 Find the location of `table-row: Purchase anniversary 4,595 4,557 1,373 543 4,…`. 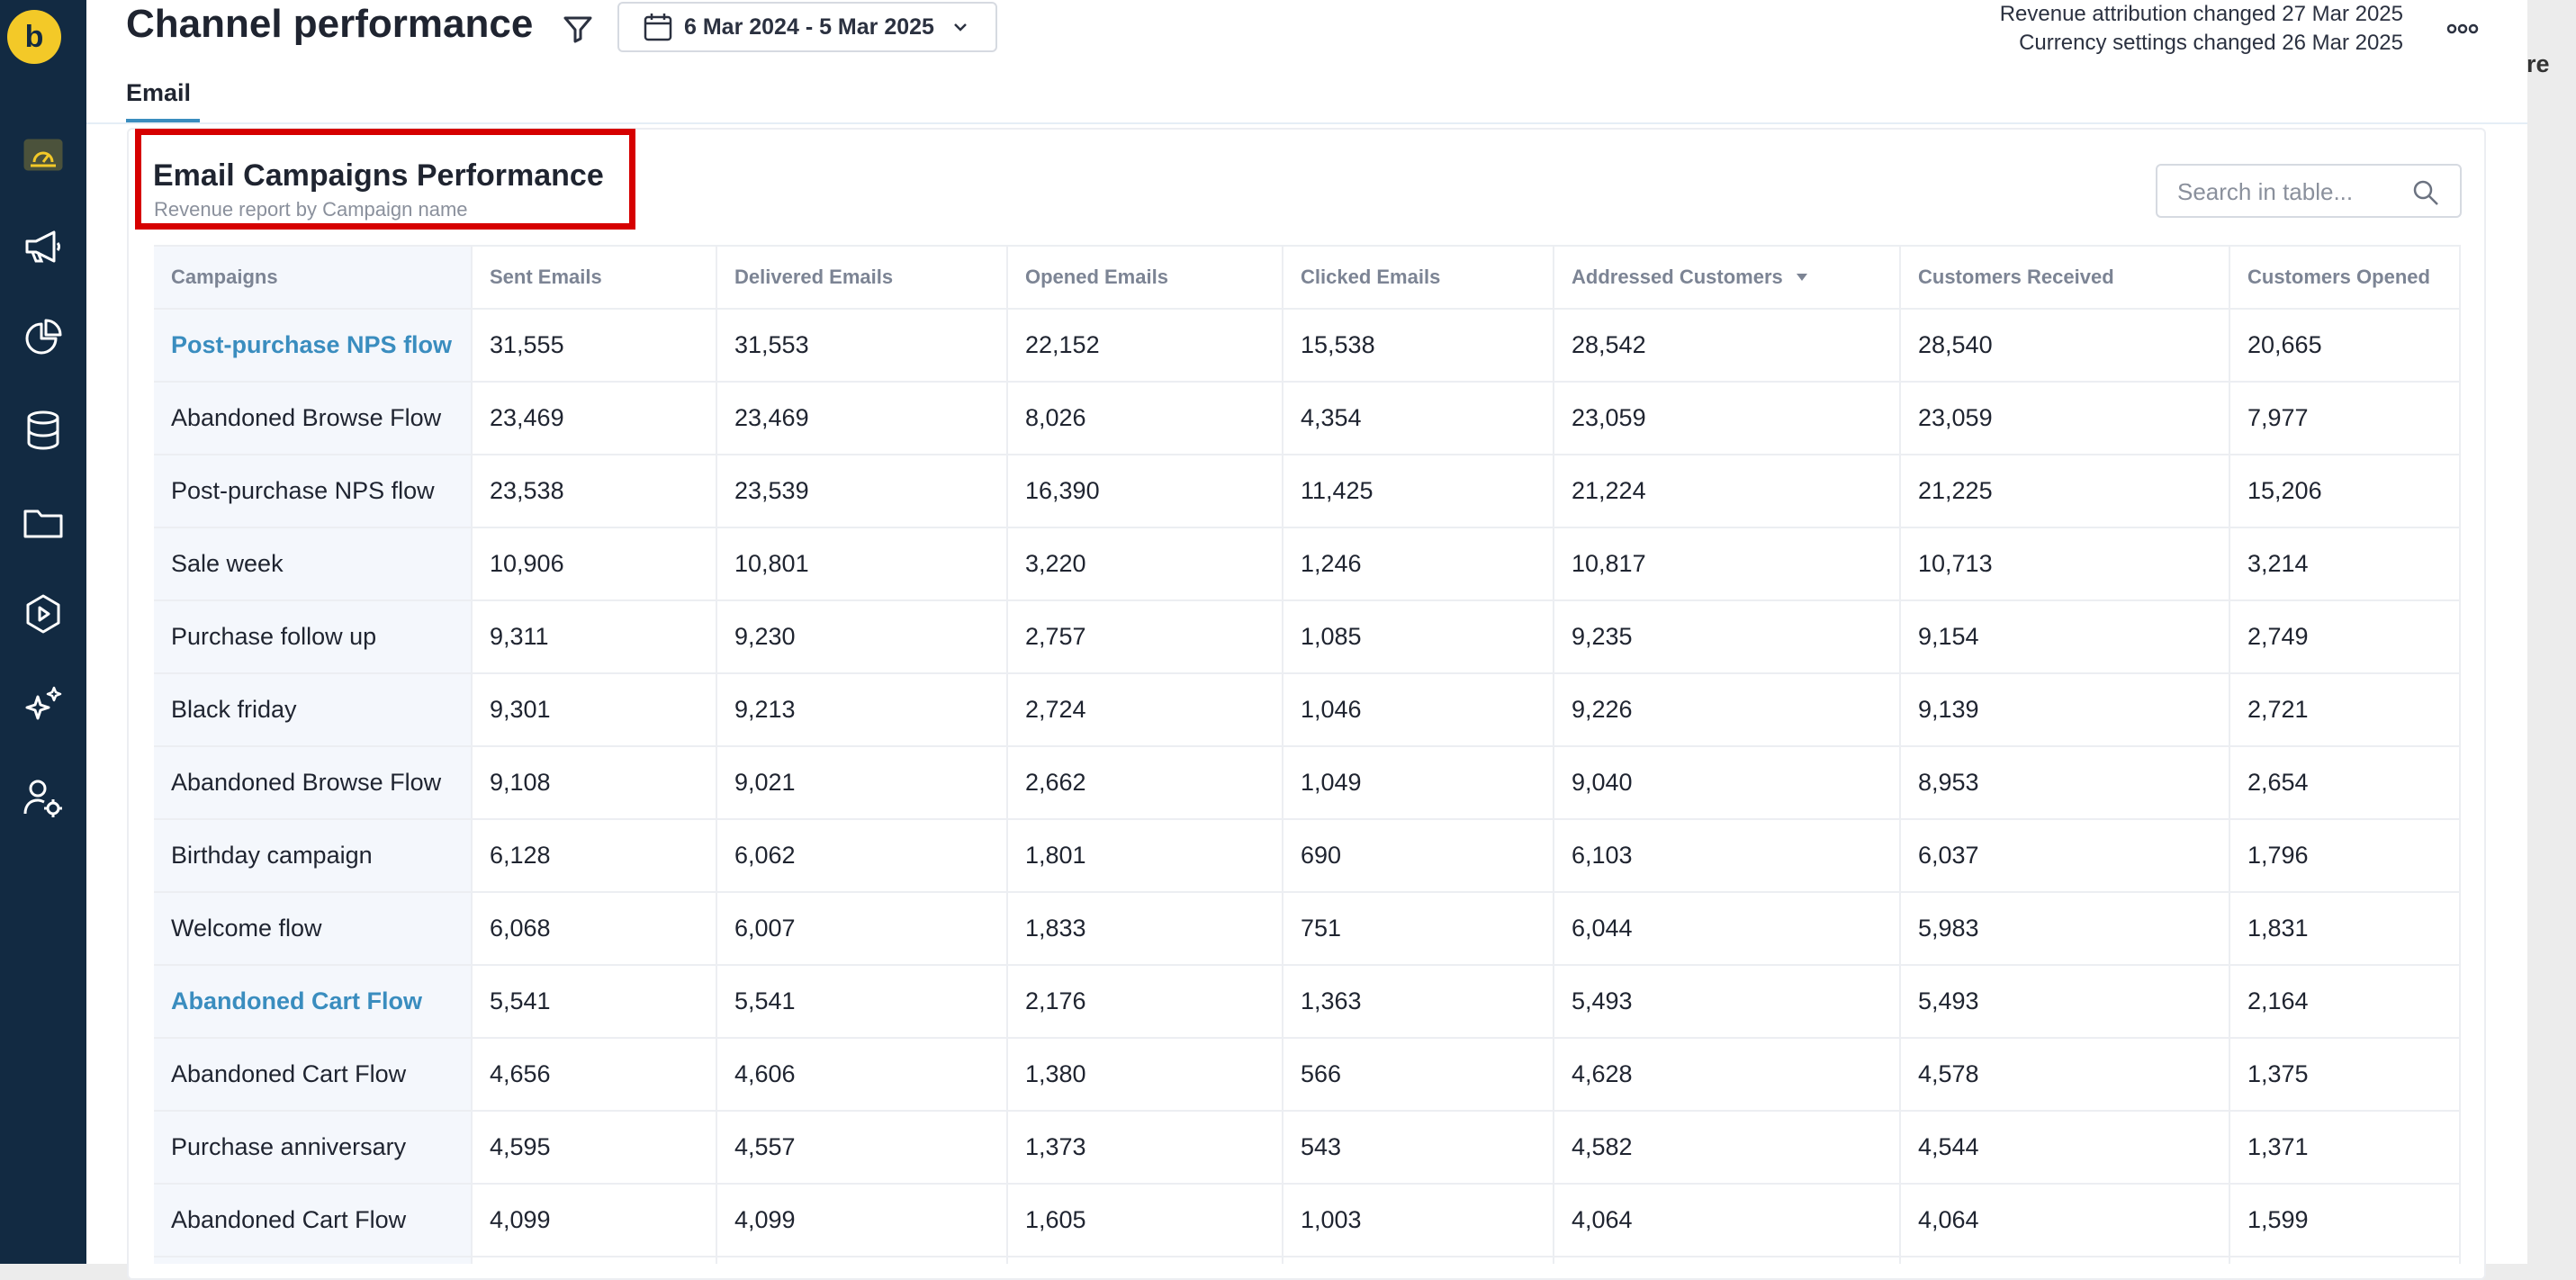

table-row: Purchase anniversary 4,595 4,557 1,373 543 4,… is located at coordinates (1307, 1148).